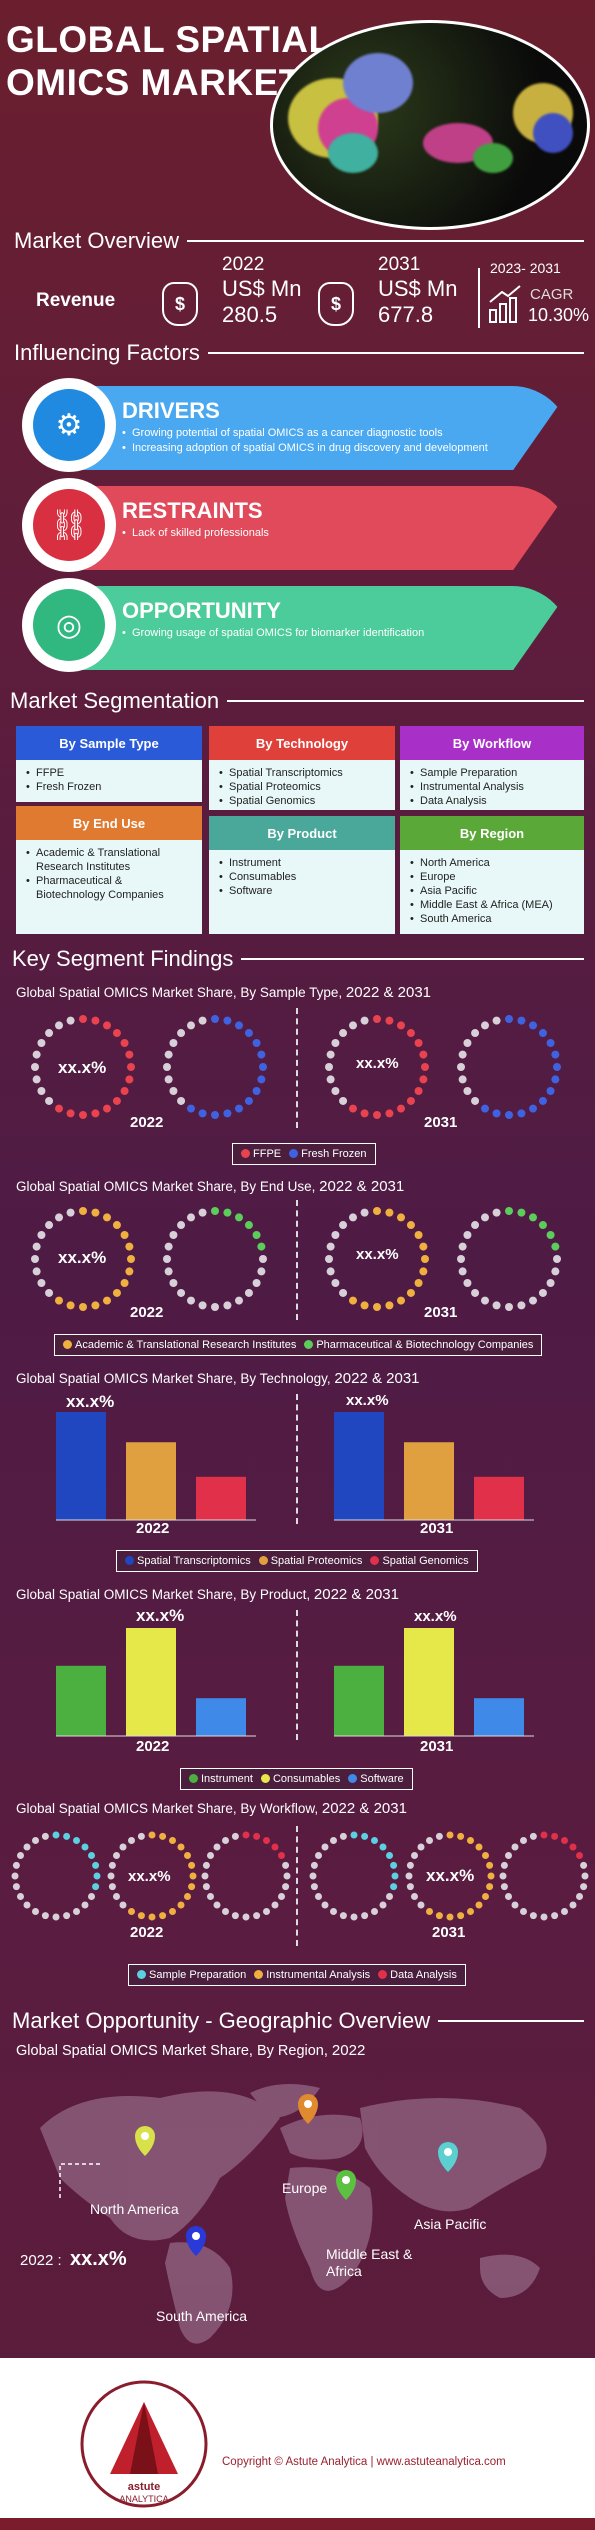  I want to click on svg-text: astute, so click(144, 2487).